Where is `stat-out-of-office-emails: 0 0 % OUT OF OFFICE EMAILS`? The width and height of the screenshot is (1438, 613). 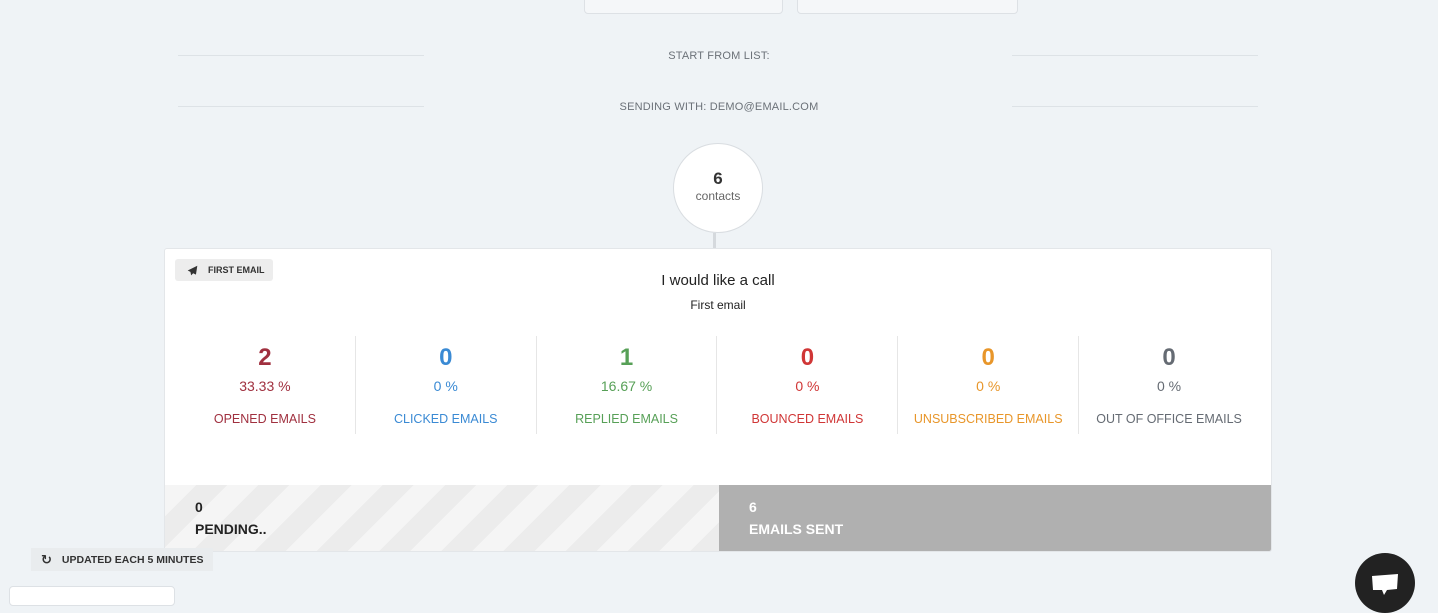 stat-out-of-office-emails: 0 0 % OUT OF OFFICE EMAILS is located at coordinates (1169, 385).